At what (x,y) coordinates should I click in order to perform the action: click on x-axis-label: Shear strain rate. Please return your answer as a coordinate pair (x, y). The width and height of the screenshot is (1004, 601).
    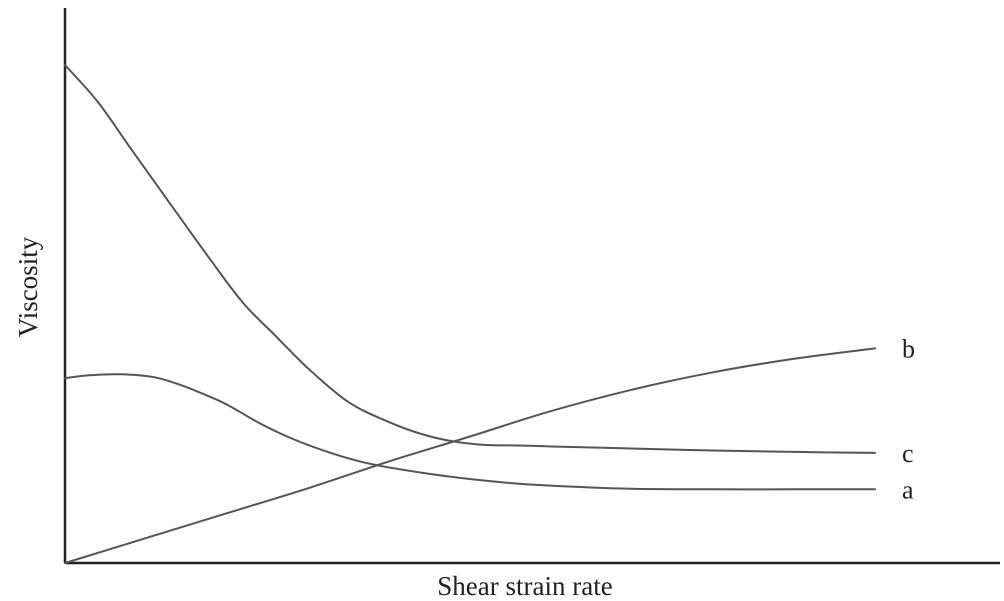
    Looking at the image, I should click on (524, 586).